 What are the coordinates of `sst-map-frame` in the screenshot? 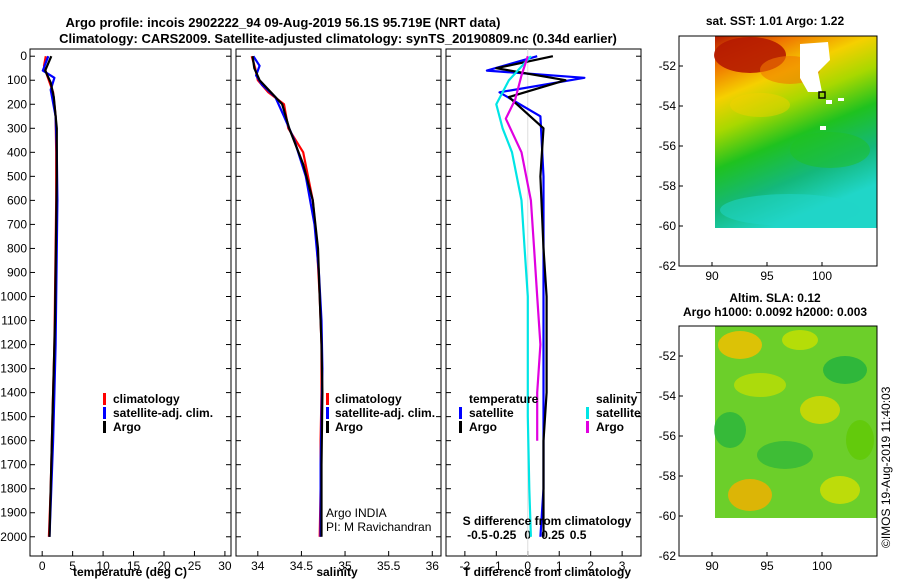 It's located at (778, 151).